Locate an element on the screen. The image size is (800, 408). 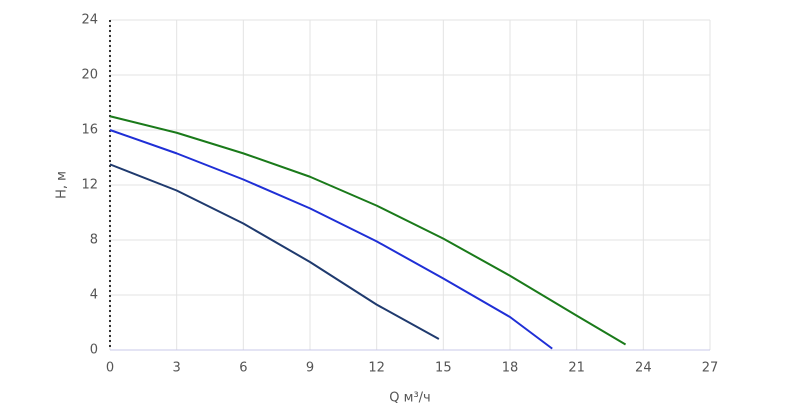
y-tick-label: 0 is located at coordinates (94, 350).